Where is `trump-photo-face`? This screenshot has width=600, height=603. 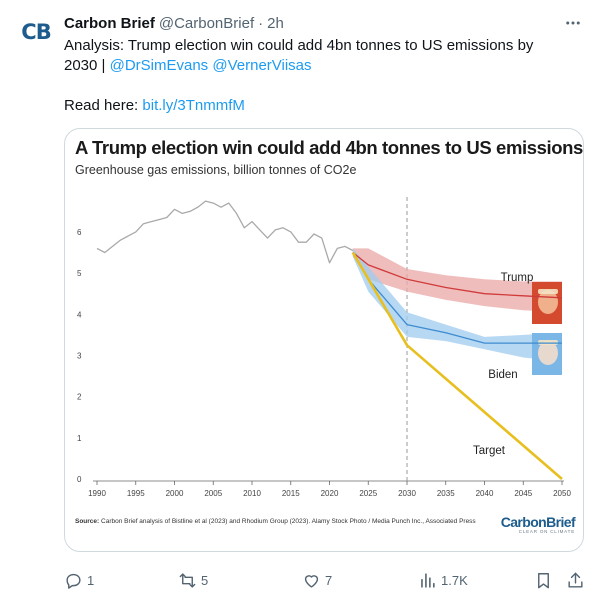 trump-photo-face is located at coordinates (548, 302).